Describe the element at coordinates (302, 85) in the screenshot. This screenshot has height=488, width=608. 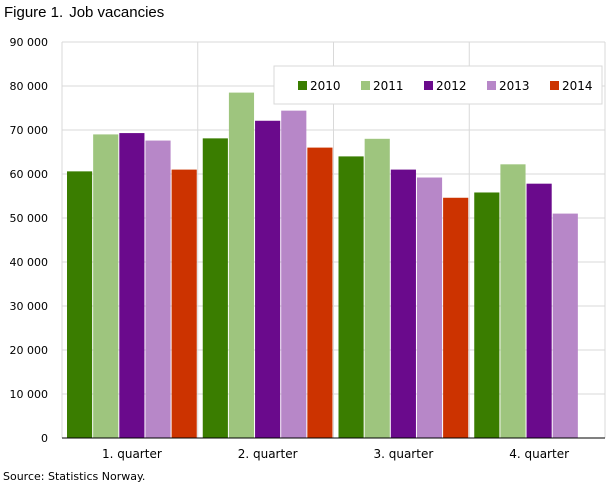
I see `legend-swatch-2010` at that location.